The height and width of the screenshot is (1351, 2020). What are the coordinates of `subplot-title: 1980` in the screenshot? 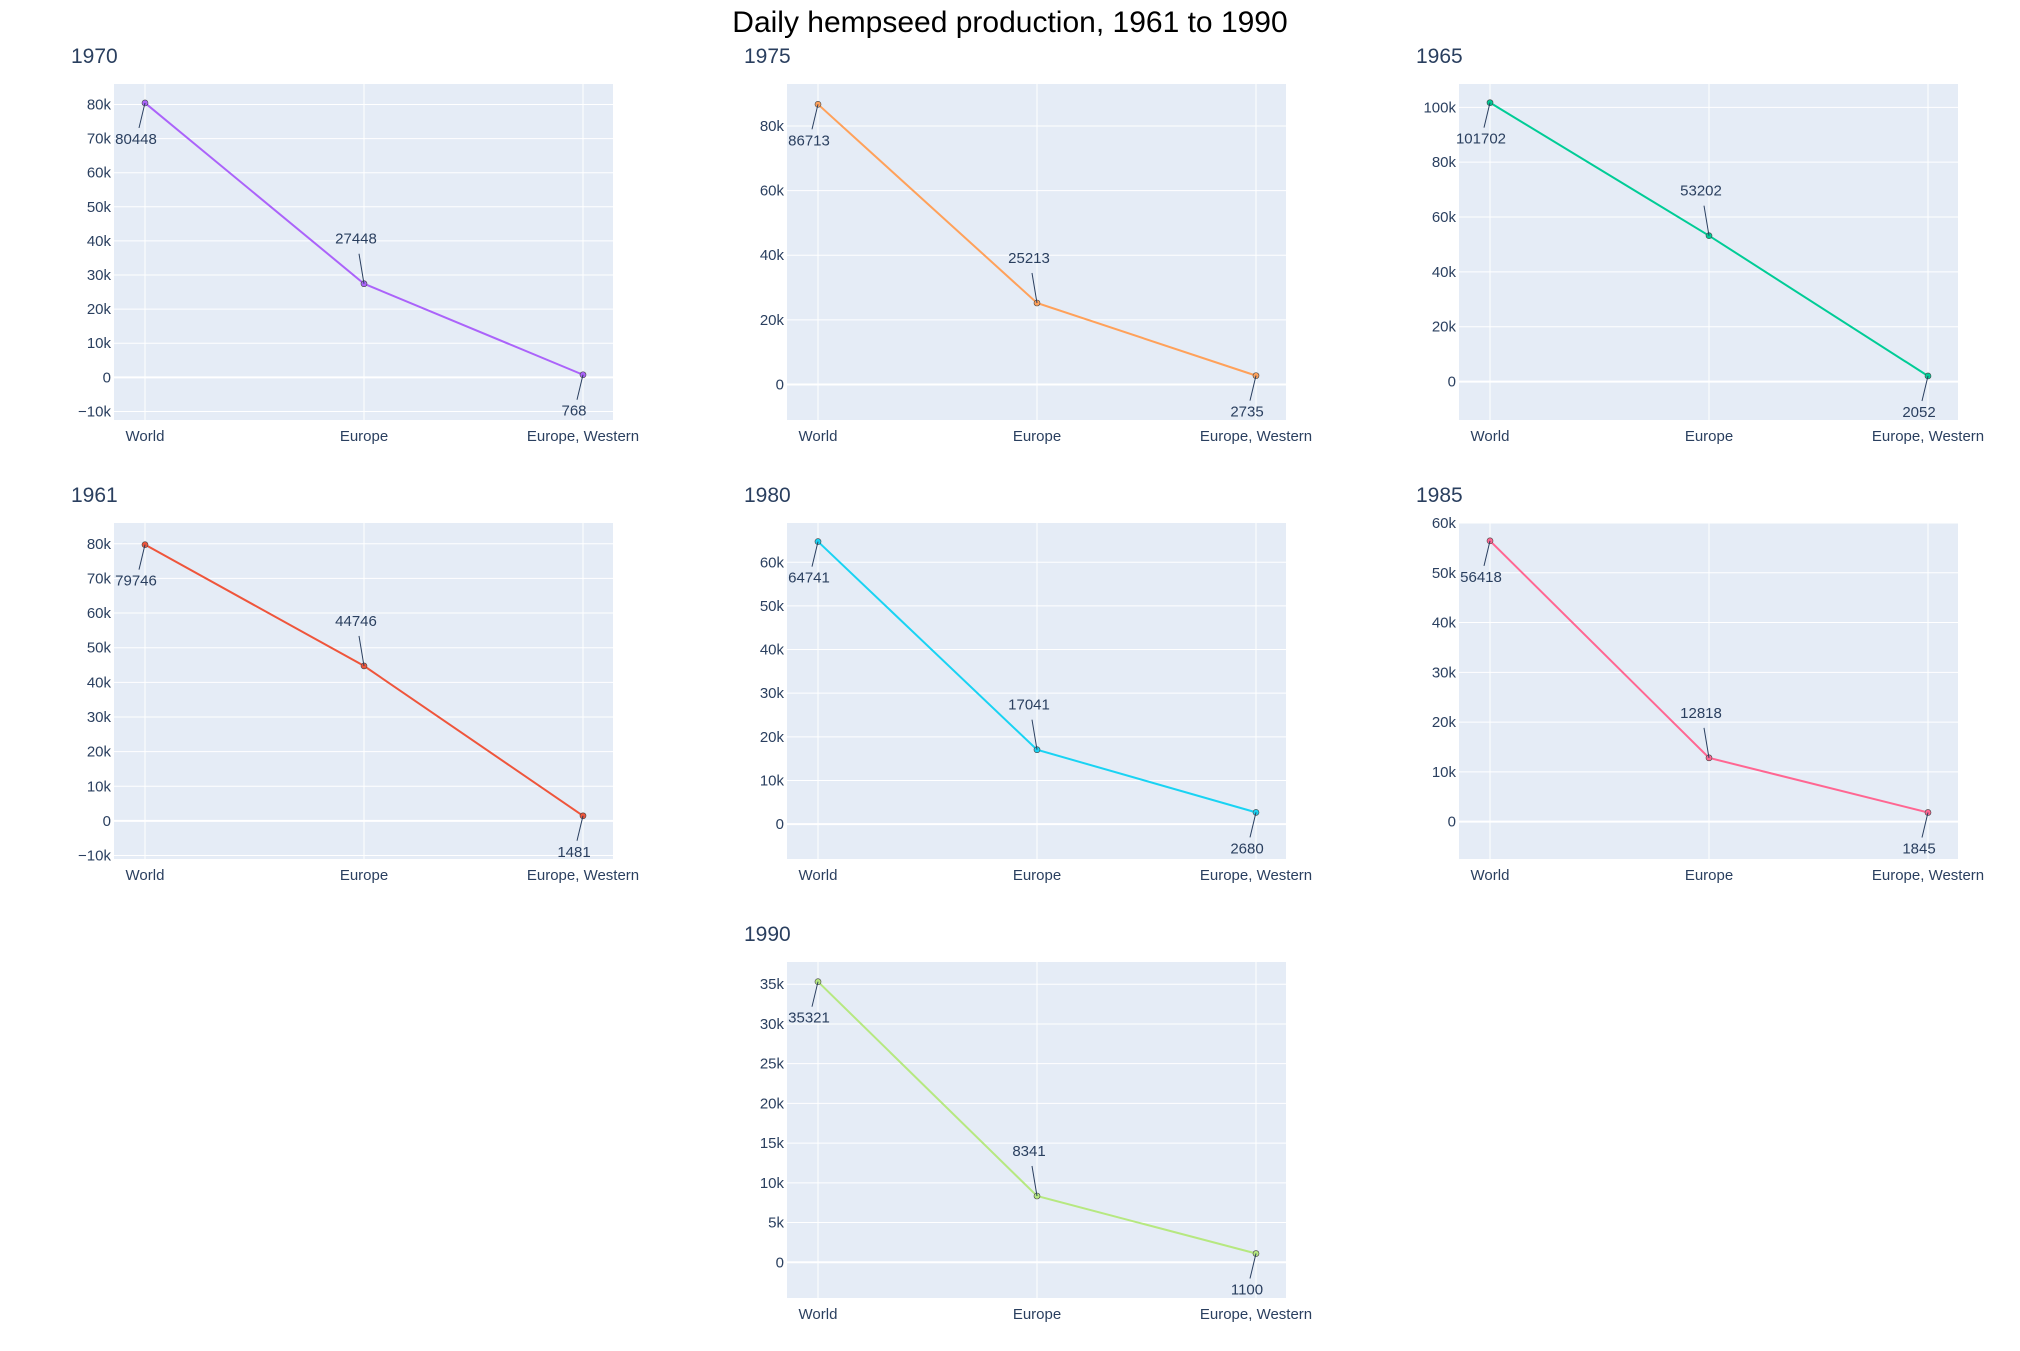 It's located at (767, 495).